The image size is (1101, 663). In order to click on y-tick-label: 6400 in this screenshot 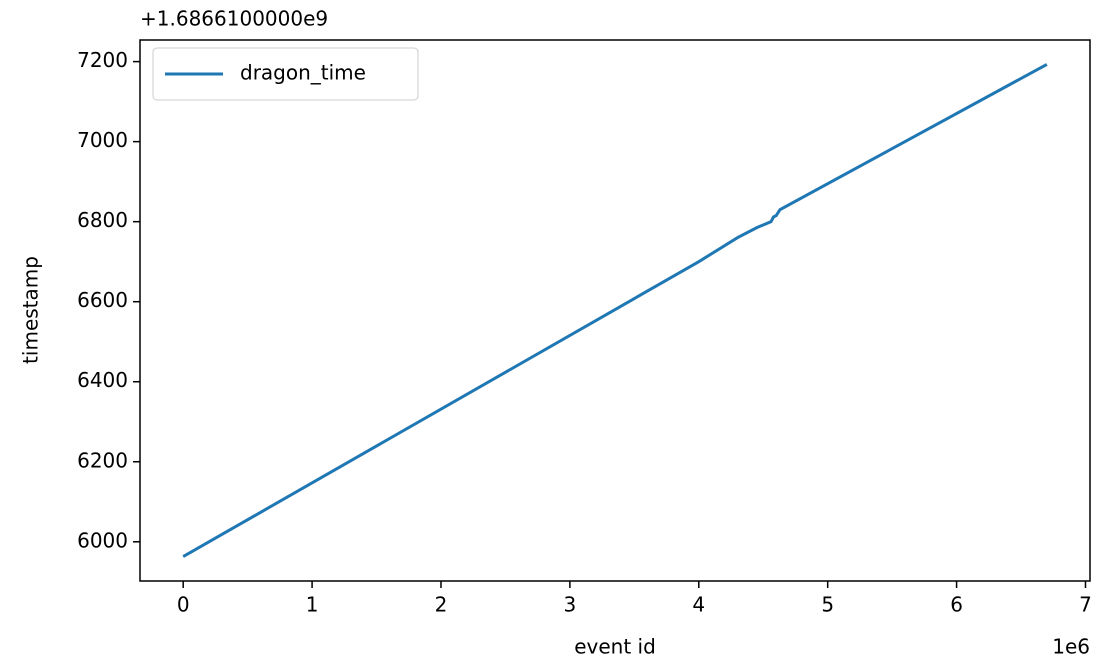, I will do `click(102, 380)`.